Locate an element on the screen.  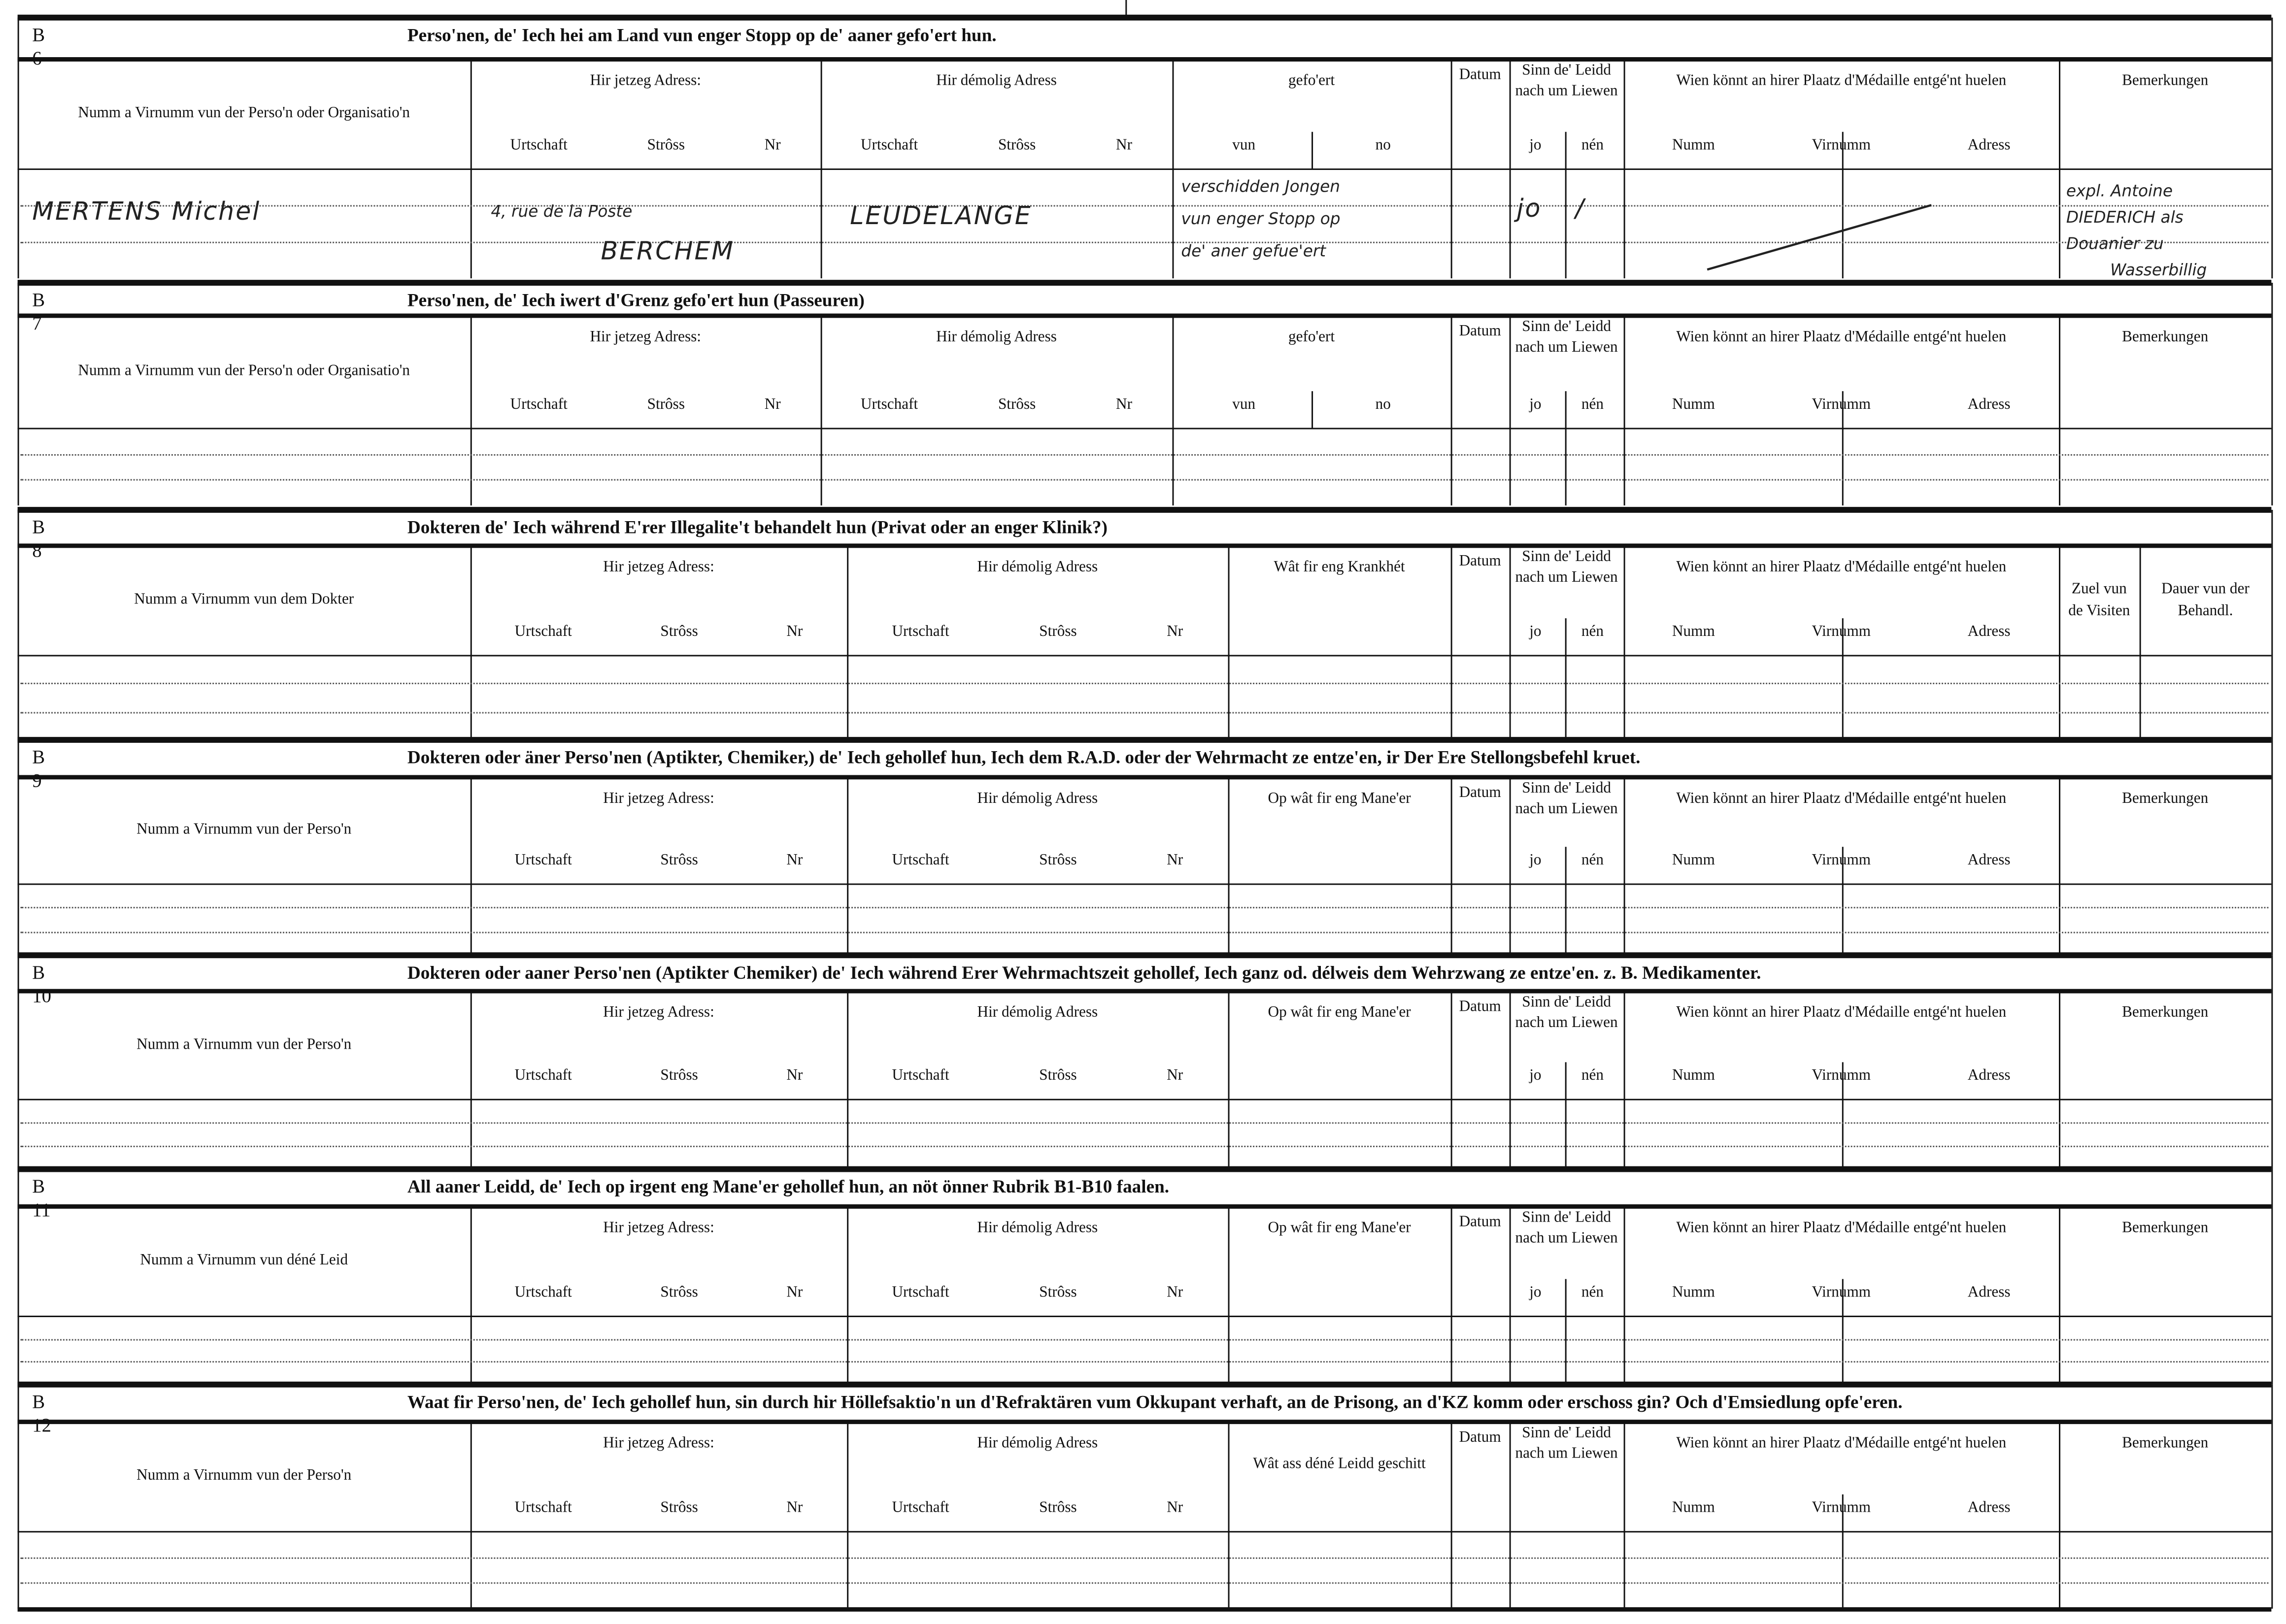
border-line is located at coordinates (2272, 625).